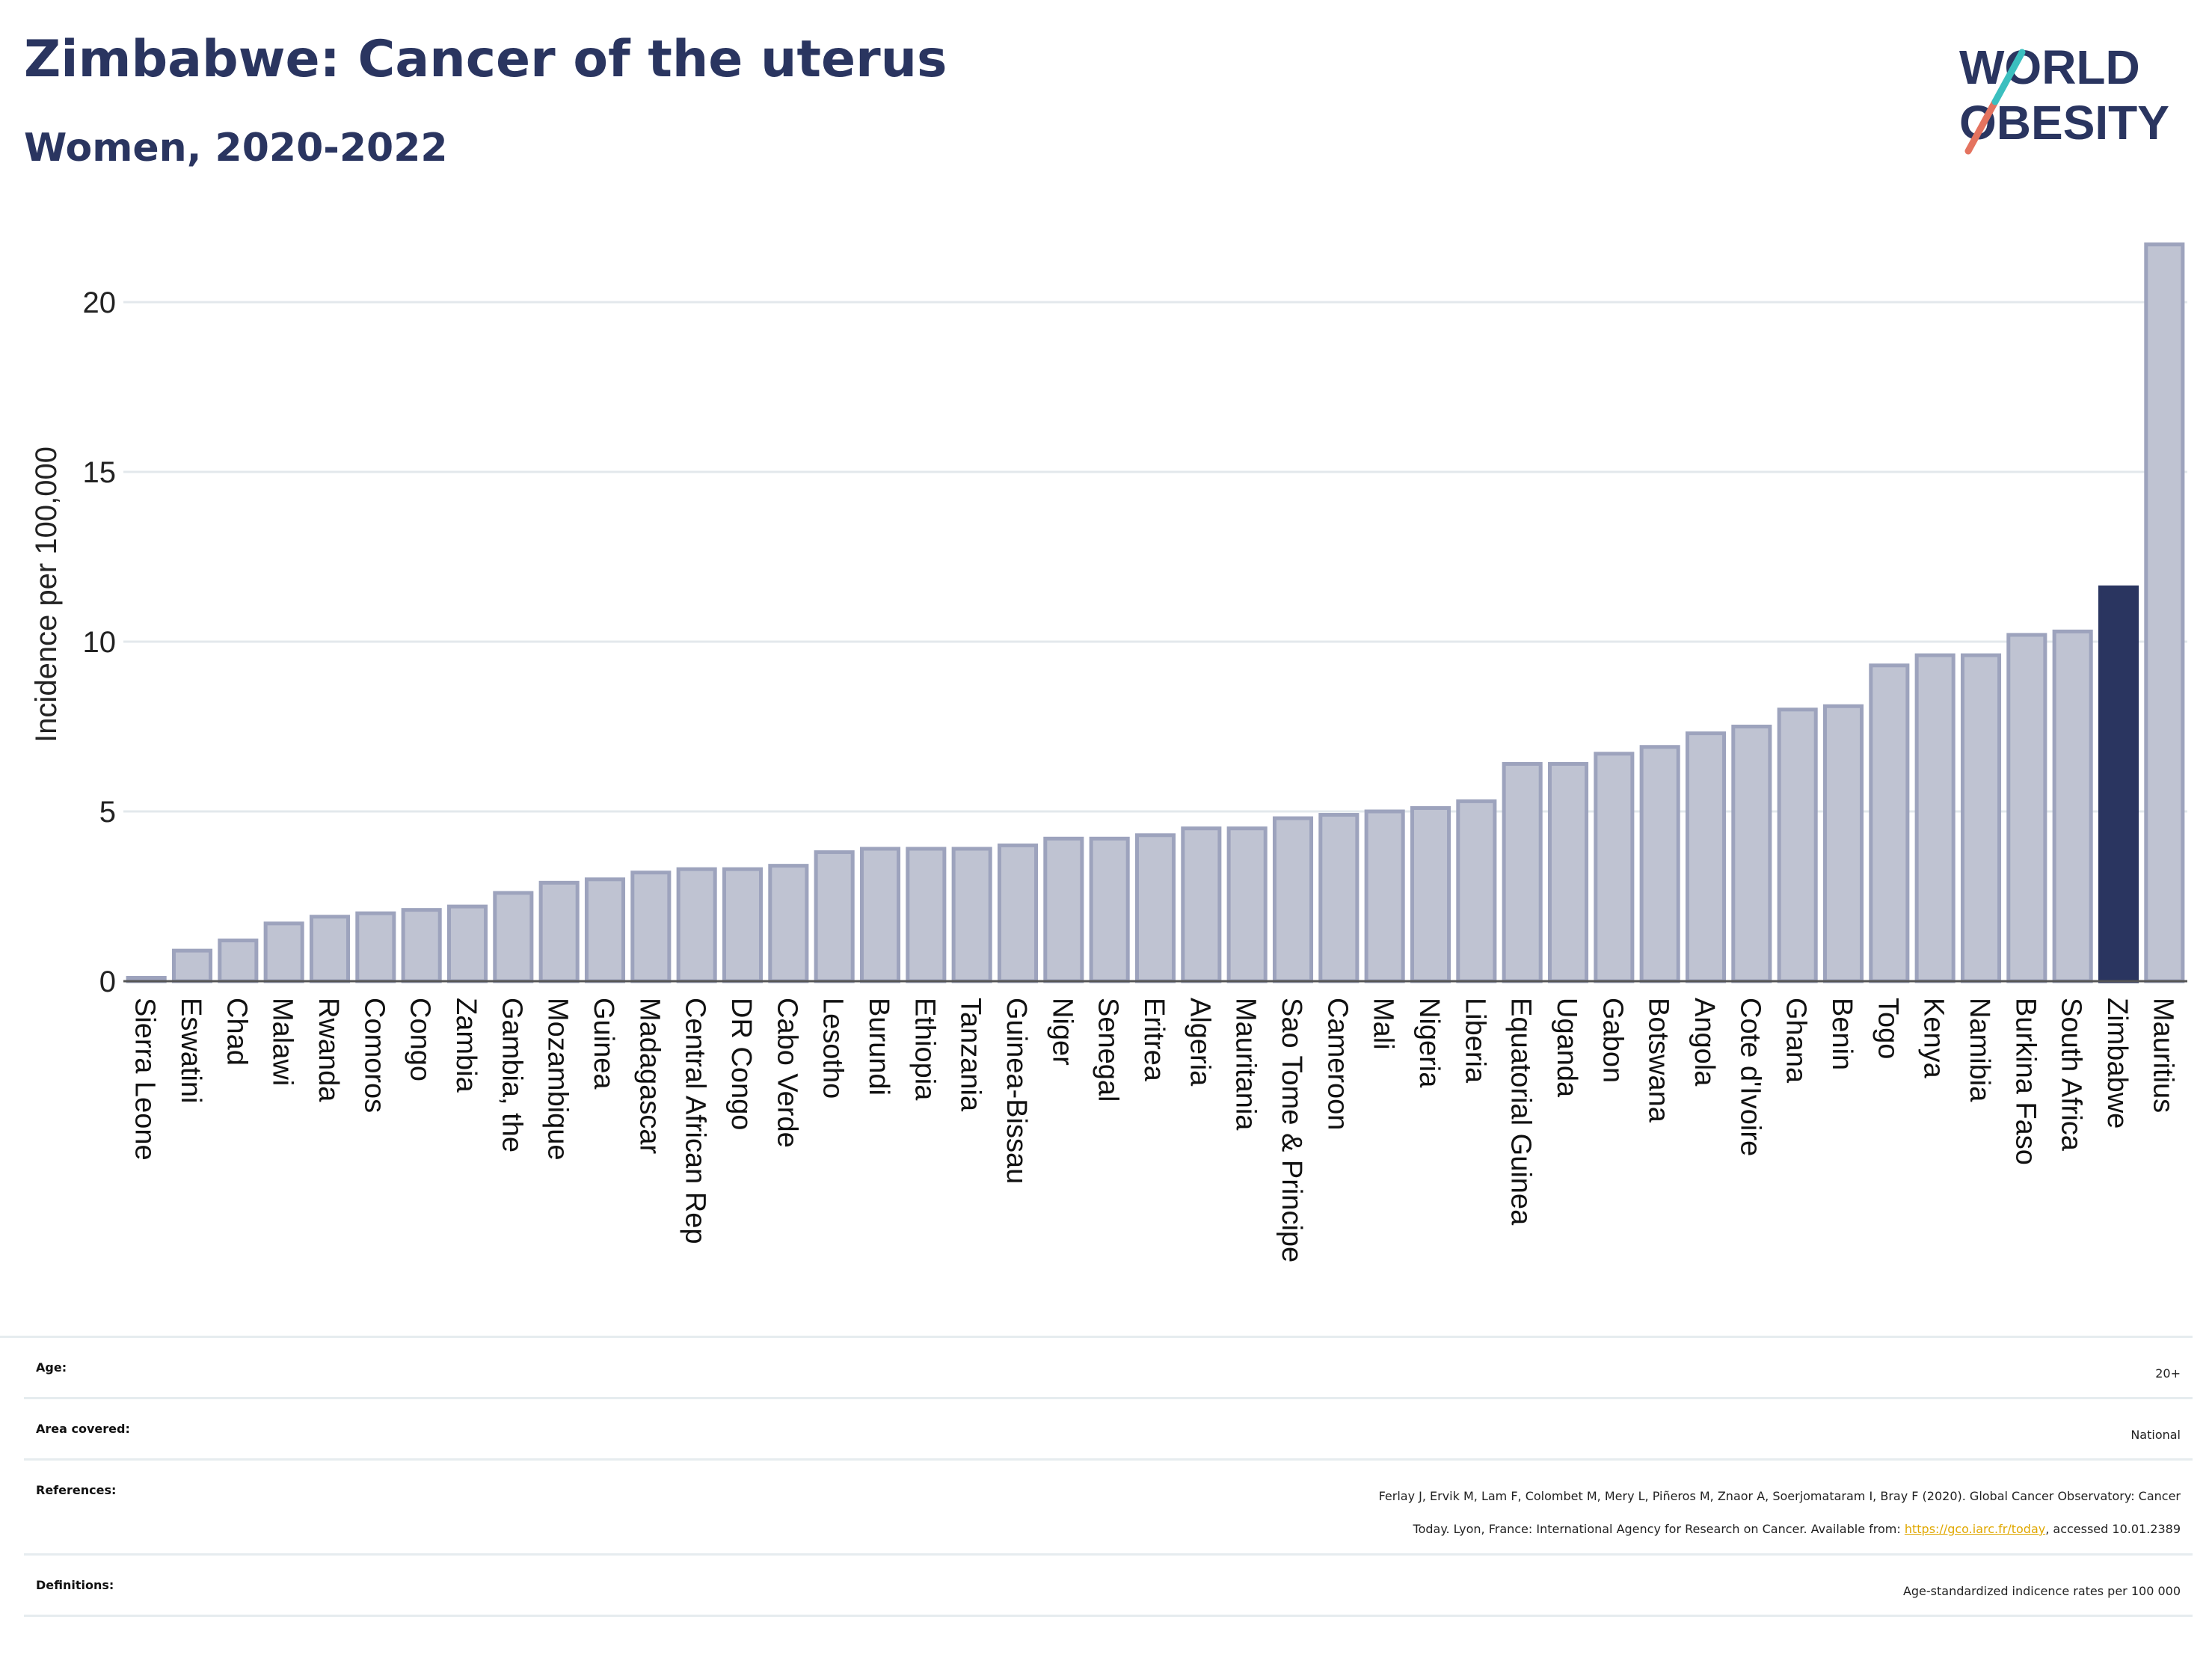 Image resolution: width=2212 pixels, height=1655 pixels. Describe the element at coordinates (926, 915) in the screenshot. I see `bar-ethiopia` at that location.